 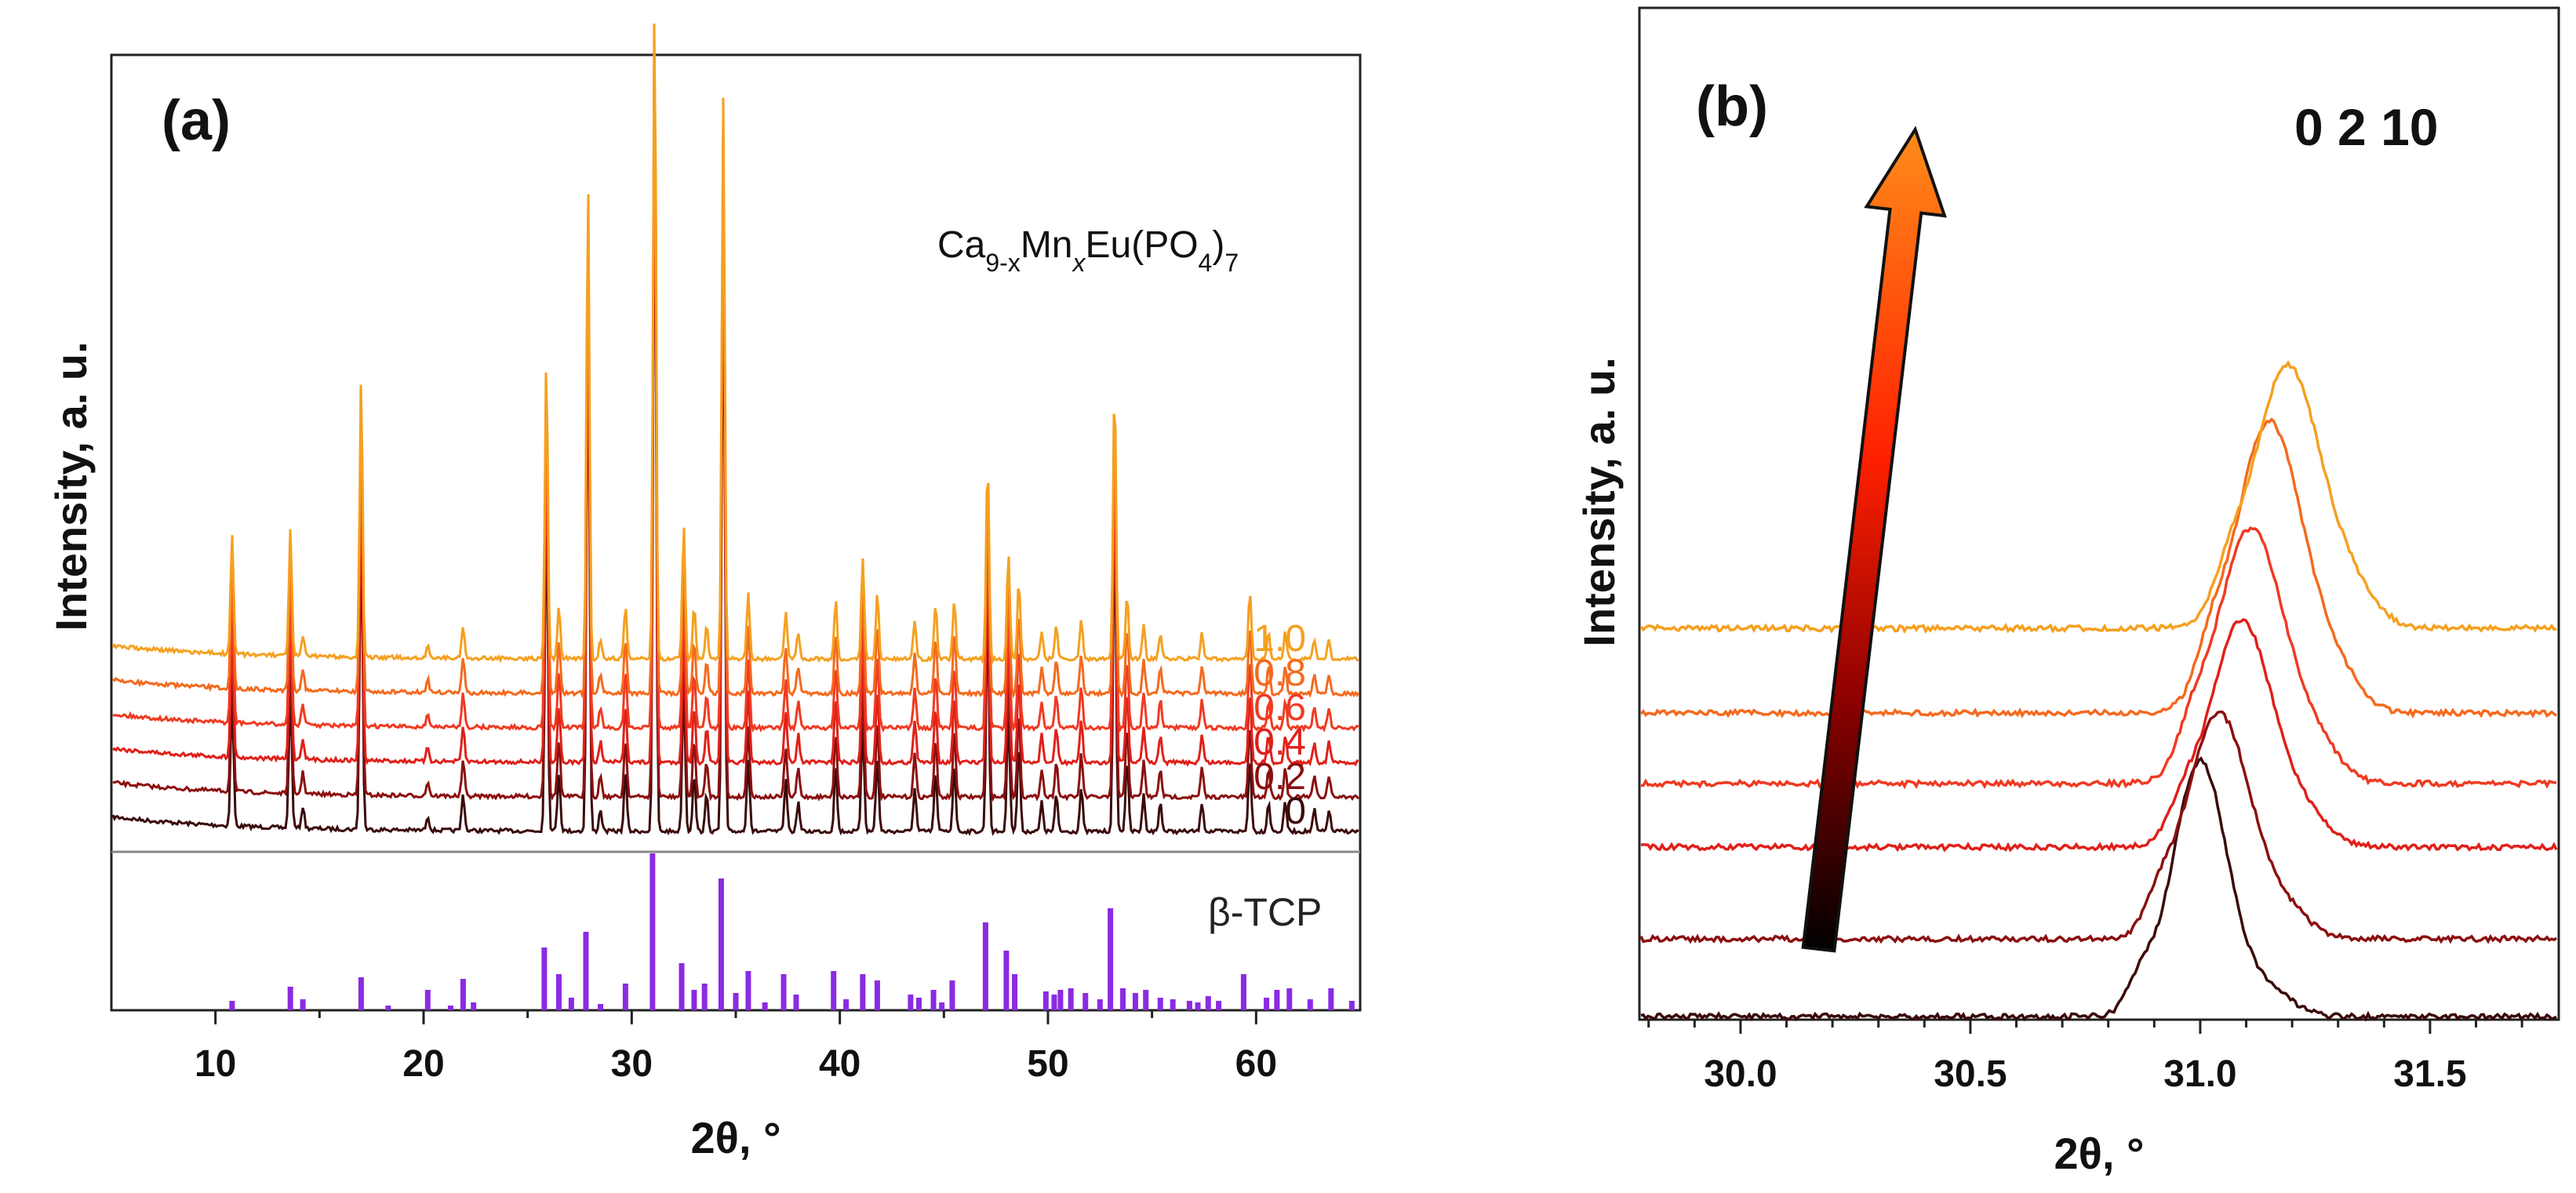 What do you see at coordinates (839, 1064) in the screenshot?
I see `x-tick-label: 40` at bounding box center [839, 1064].